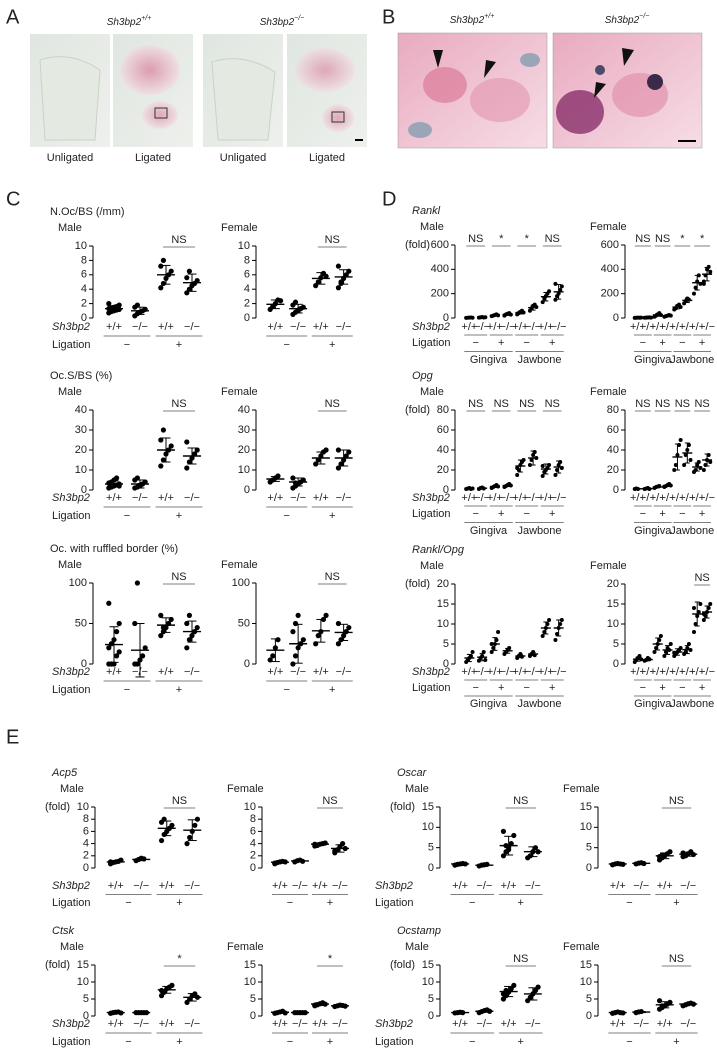 The height and width of the screenshot is (1050, 717). Describe the element at coordinates (589, 999) in the screenshot. I see `y-tick-label: 5` at that location.